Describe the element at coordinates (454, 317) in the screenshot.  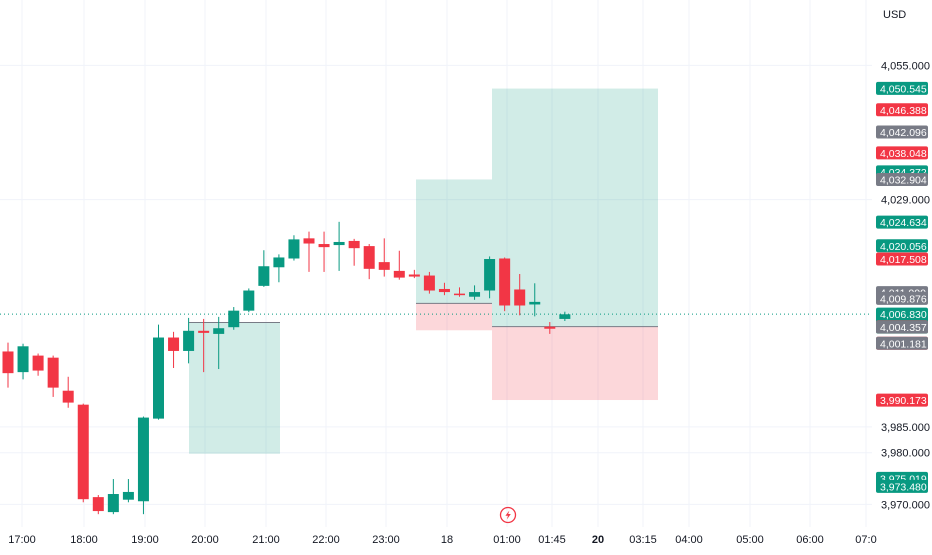
I see `risk-zone` at that location.